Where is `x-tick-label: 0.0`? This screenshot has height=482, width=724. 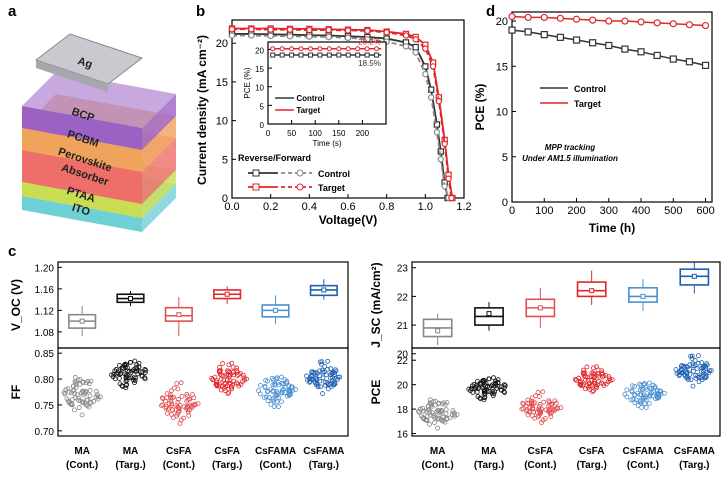
x-tick-label: 0.0 is located at coordinates (231, 207).